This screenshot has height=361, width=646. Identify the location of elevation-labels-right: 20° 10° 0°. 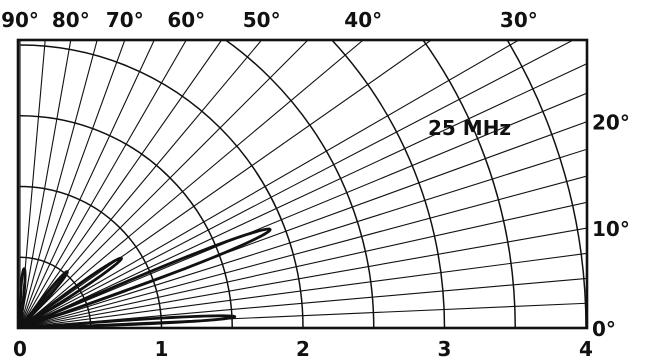
(611, 226).